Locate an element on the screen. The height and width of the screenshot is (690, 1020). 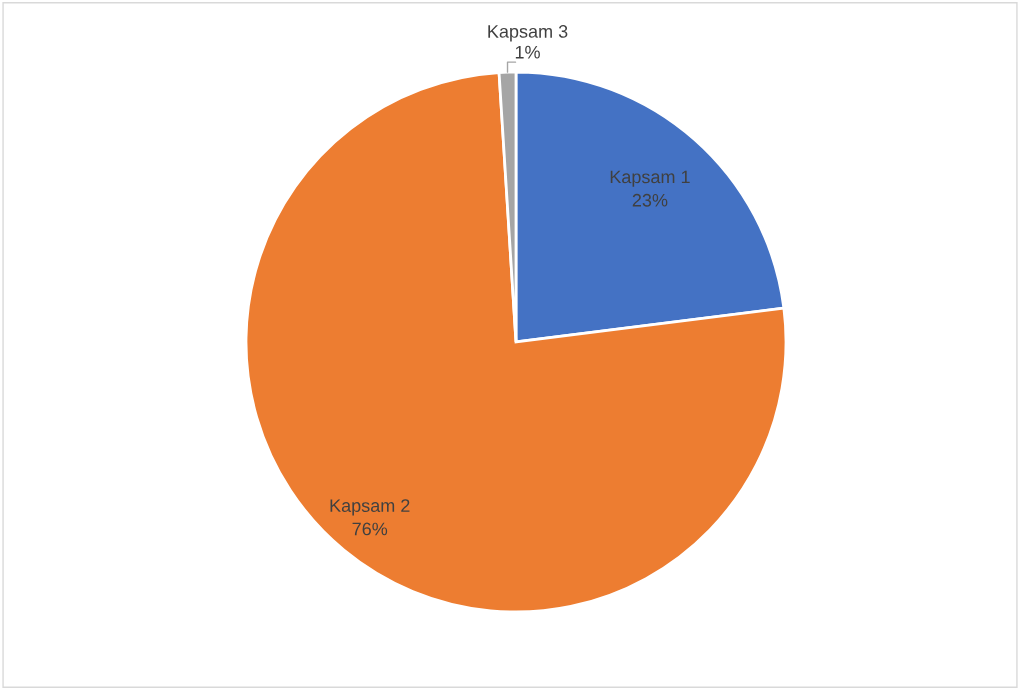
slice-label: Kapsam 1 is located at coordinates (650, 178).